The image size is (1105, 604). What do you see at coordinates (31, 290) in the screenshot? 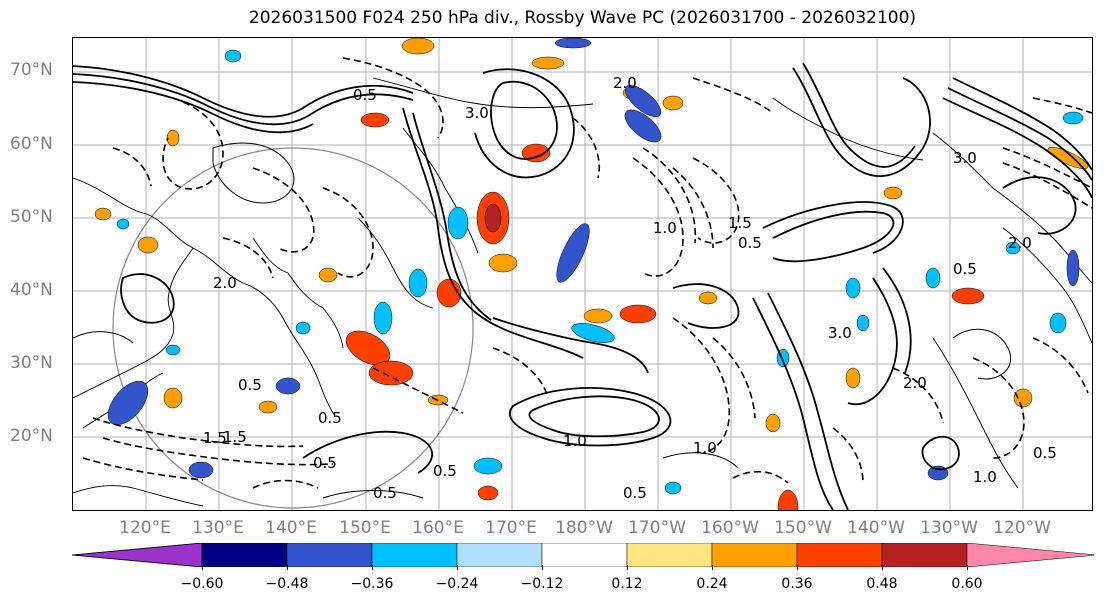
I see `lat-label-40n: 40°N` at bounding box center [31, 290].